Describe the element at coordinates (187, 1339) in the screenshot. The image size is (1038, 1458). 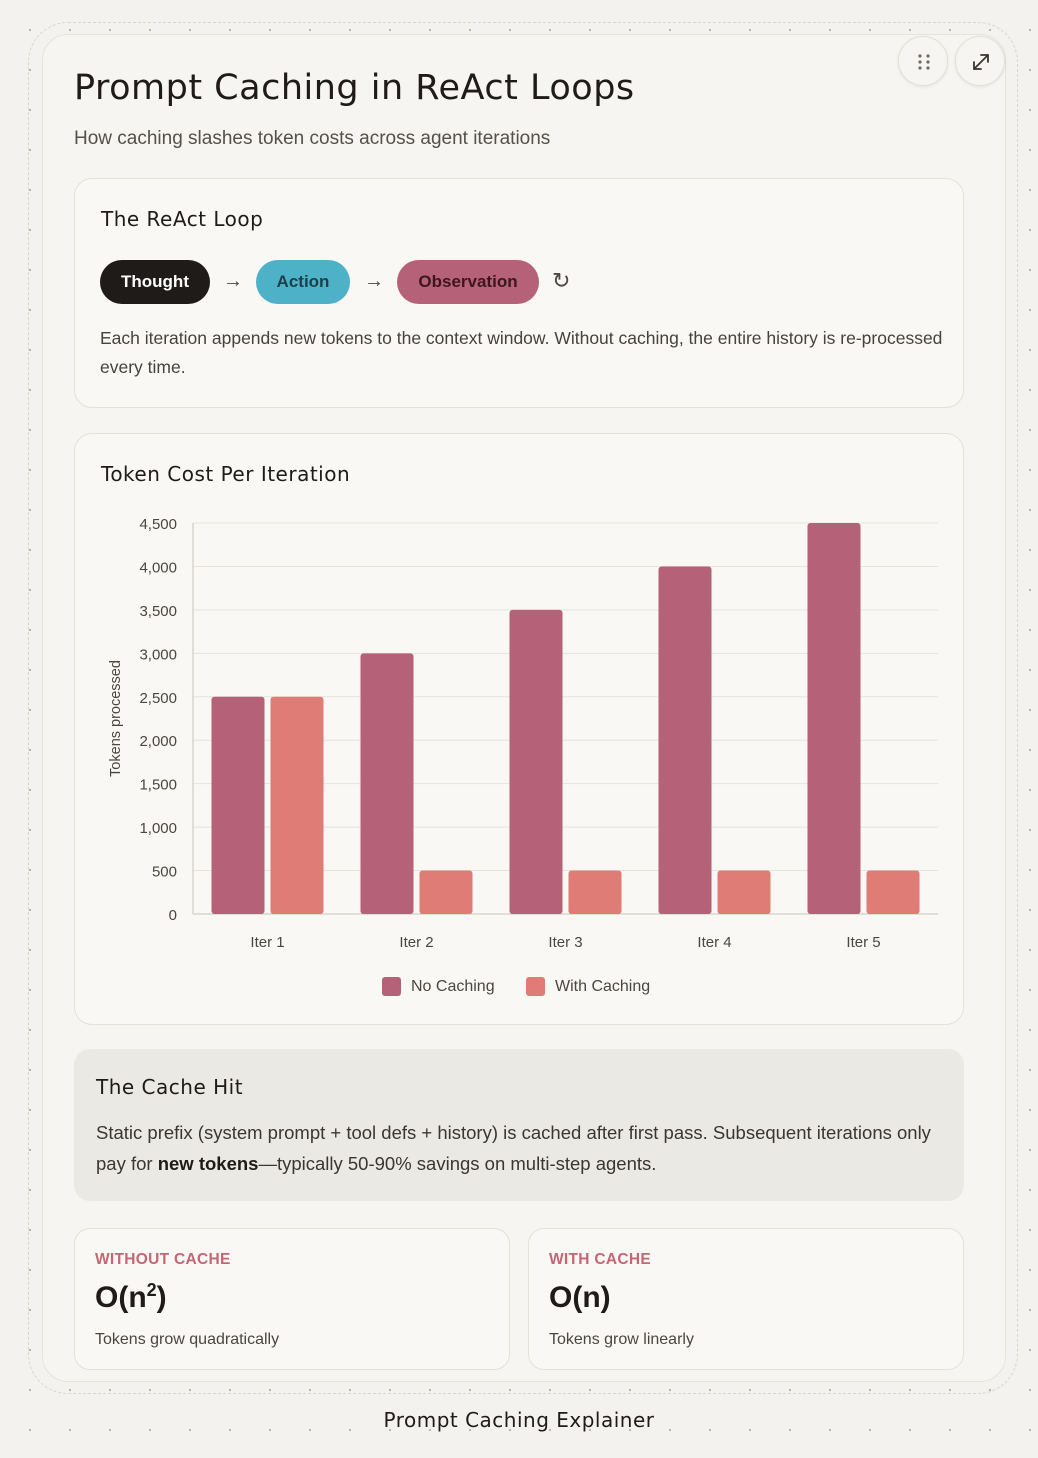
I see `stat-desc-without-cache: Tokens grow quadratically` at that location.